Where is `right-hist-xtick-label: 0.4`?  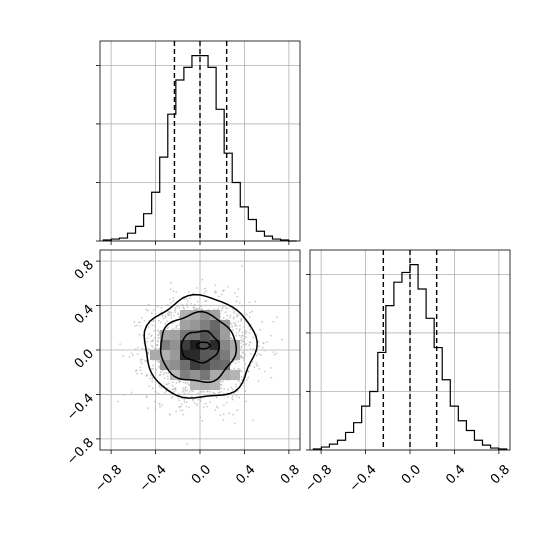 right-hist-xtick-label: 0.4 is located at coordinates (455, 474).